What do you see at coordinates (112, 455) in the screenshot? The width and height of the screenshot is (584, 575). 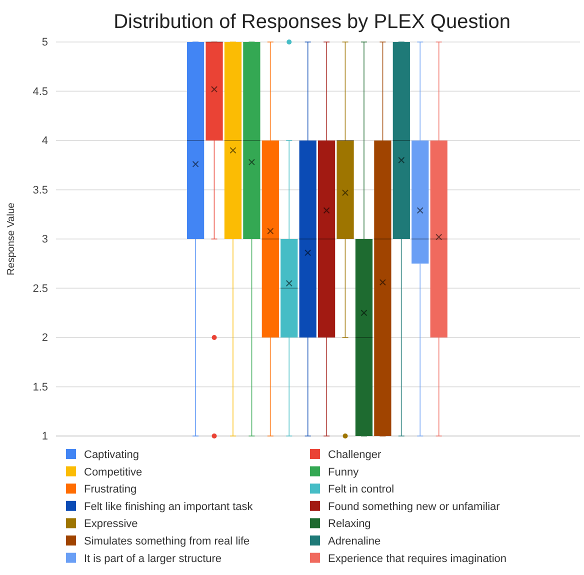 I see `legend-label: Captivating` at bounding box center [112, 455].